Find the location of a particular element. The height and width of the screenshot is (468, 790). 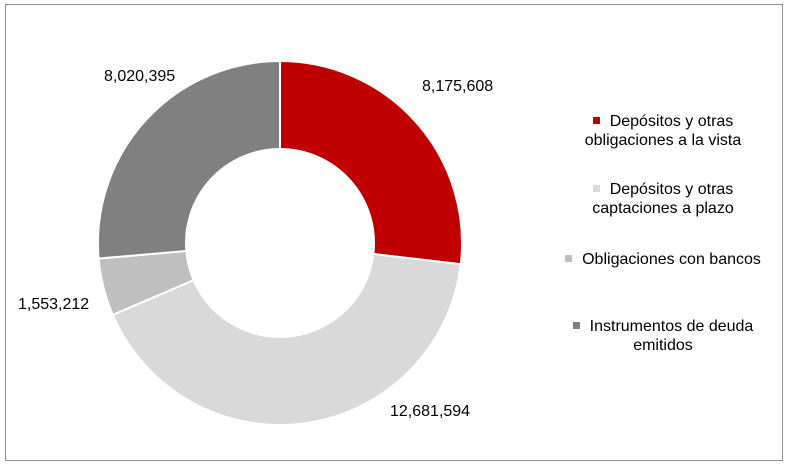

legend-label-vista: Depósitos y otras obligaciones a la vista is located at coordinates (663, 131).